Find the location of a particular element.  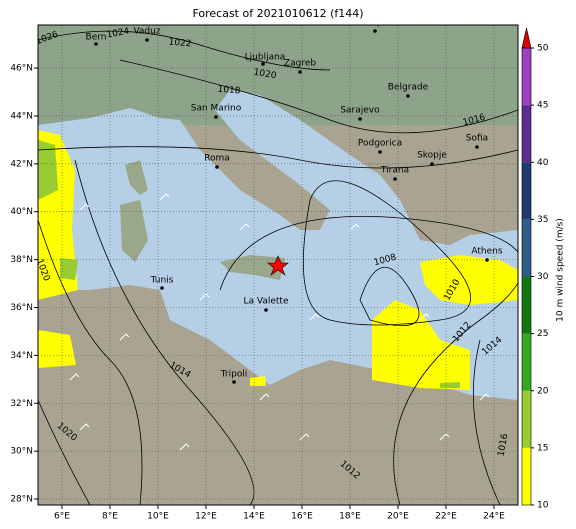

x-tick-label: 12°E is located at coordinates (206, 517).